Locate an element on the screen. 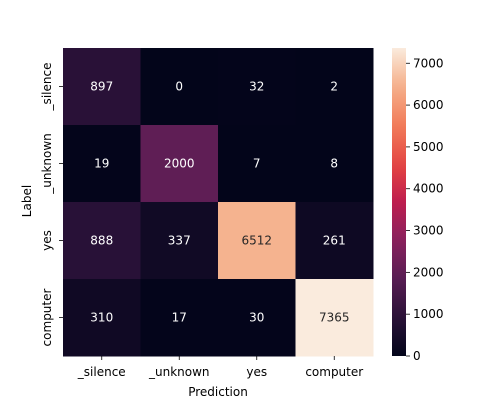 Image resolution: width=500 pixels, height=405 pixels. y-tick-label: _silence is located at coordinates (47, 87).